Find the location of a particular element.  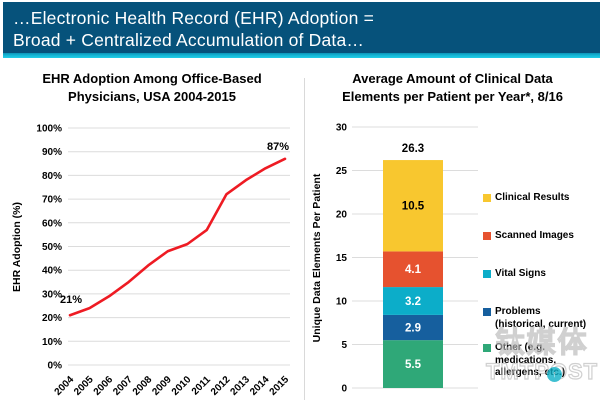

y-tick-label: 0% is located at coordinates (55, 366).